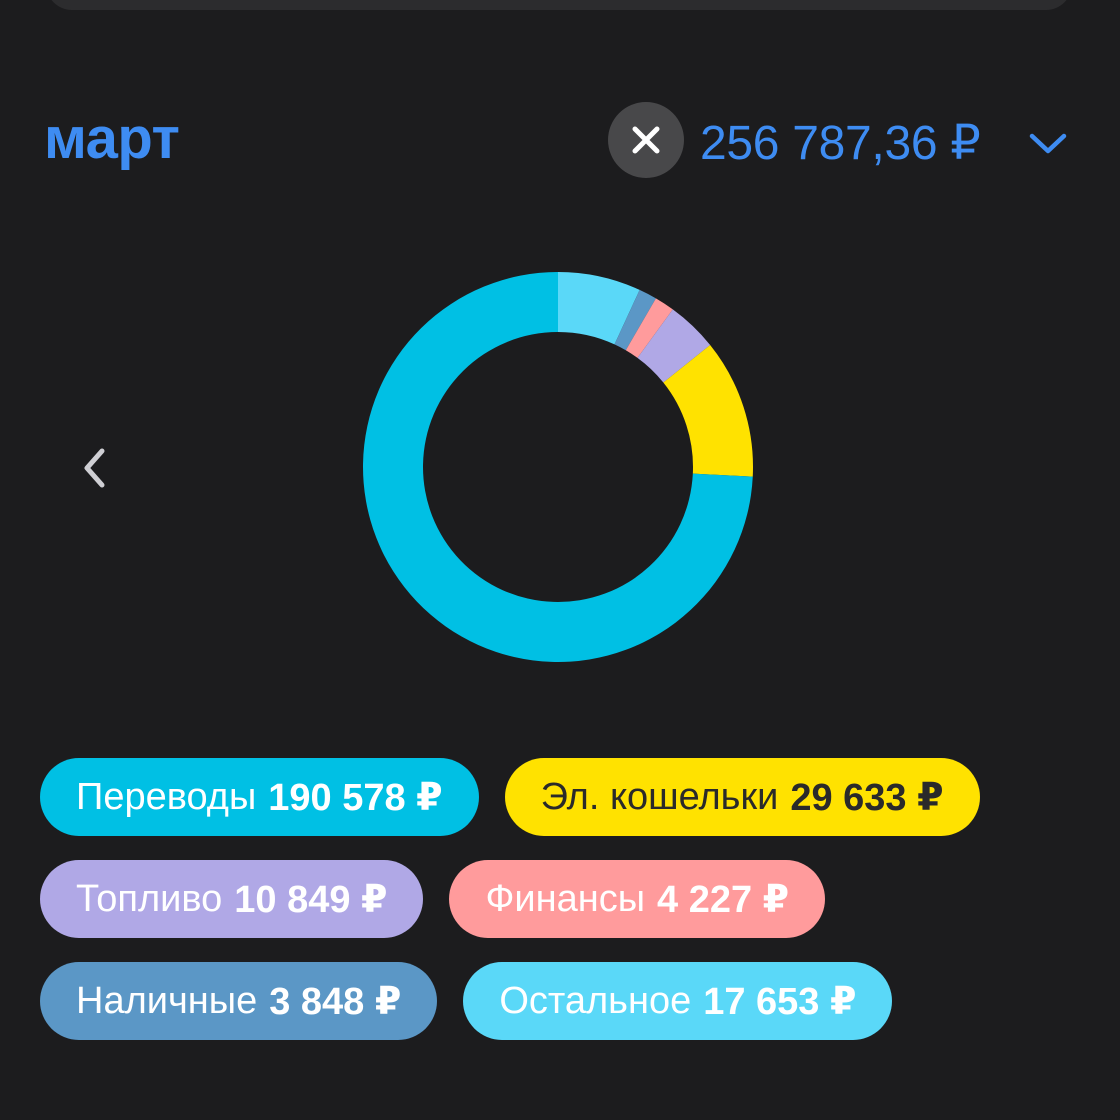 This screenshot has width=1120, height=1120. I want to click on prev-period-button, so click(95, 468).